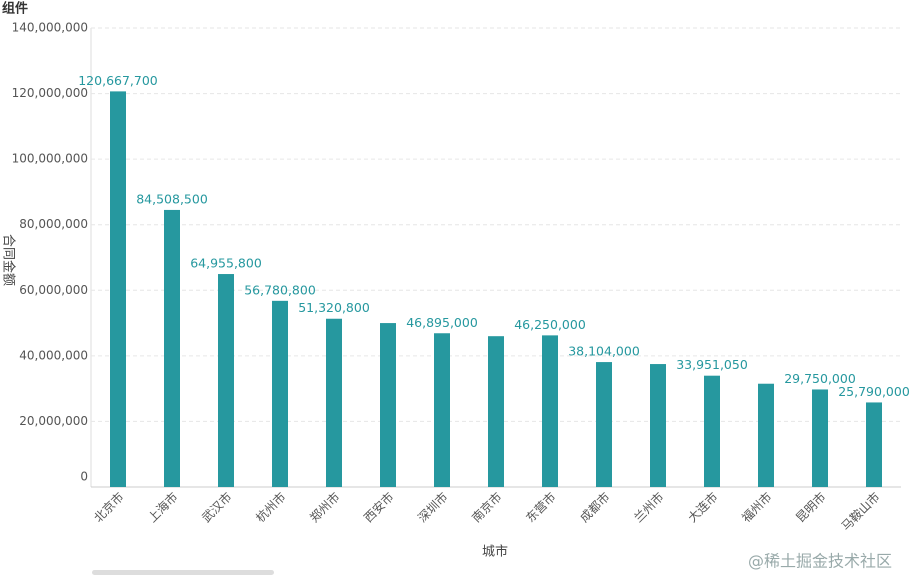 The height and width of the screenshot is (588, 909). Describe the element at coordinates (325, 507) in the screenshot. I see `x-tick-label: 郑州市` at that location.